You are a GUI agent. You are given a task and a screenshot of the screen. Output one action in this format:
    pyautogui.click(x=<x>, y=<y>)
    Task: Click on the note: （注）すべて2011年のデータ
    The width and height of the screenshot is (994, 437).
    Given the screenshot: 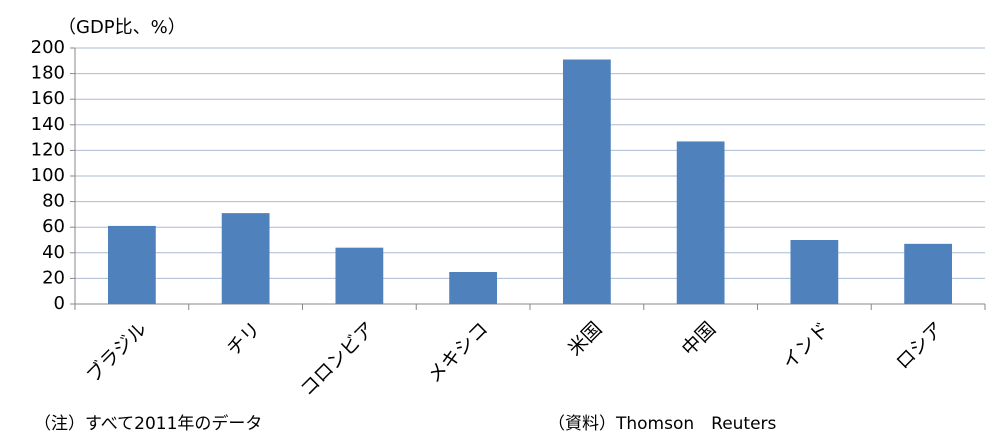 What is the action you would take?
    pyautogui.click(x=148, y=423)
    